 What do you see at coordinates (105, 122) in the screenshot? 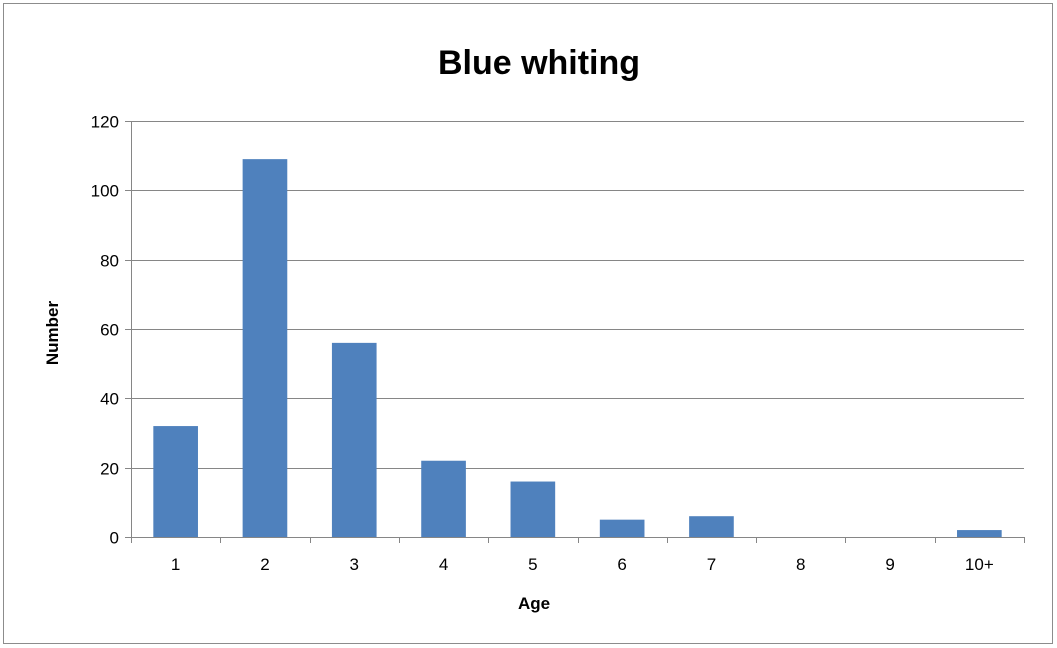
I see `y-tick-label: 120` at bounding box center [105, 122].